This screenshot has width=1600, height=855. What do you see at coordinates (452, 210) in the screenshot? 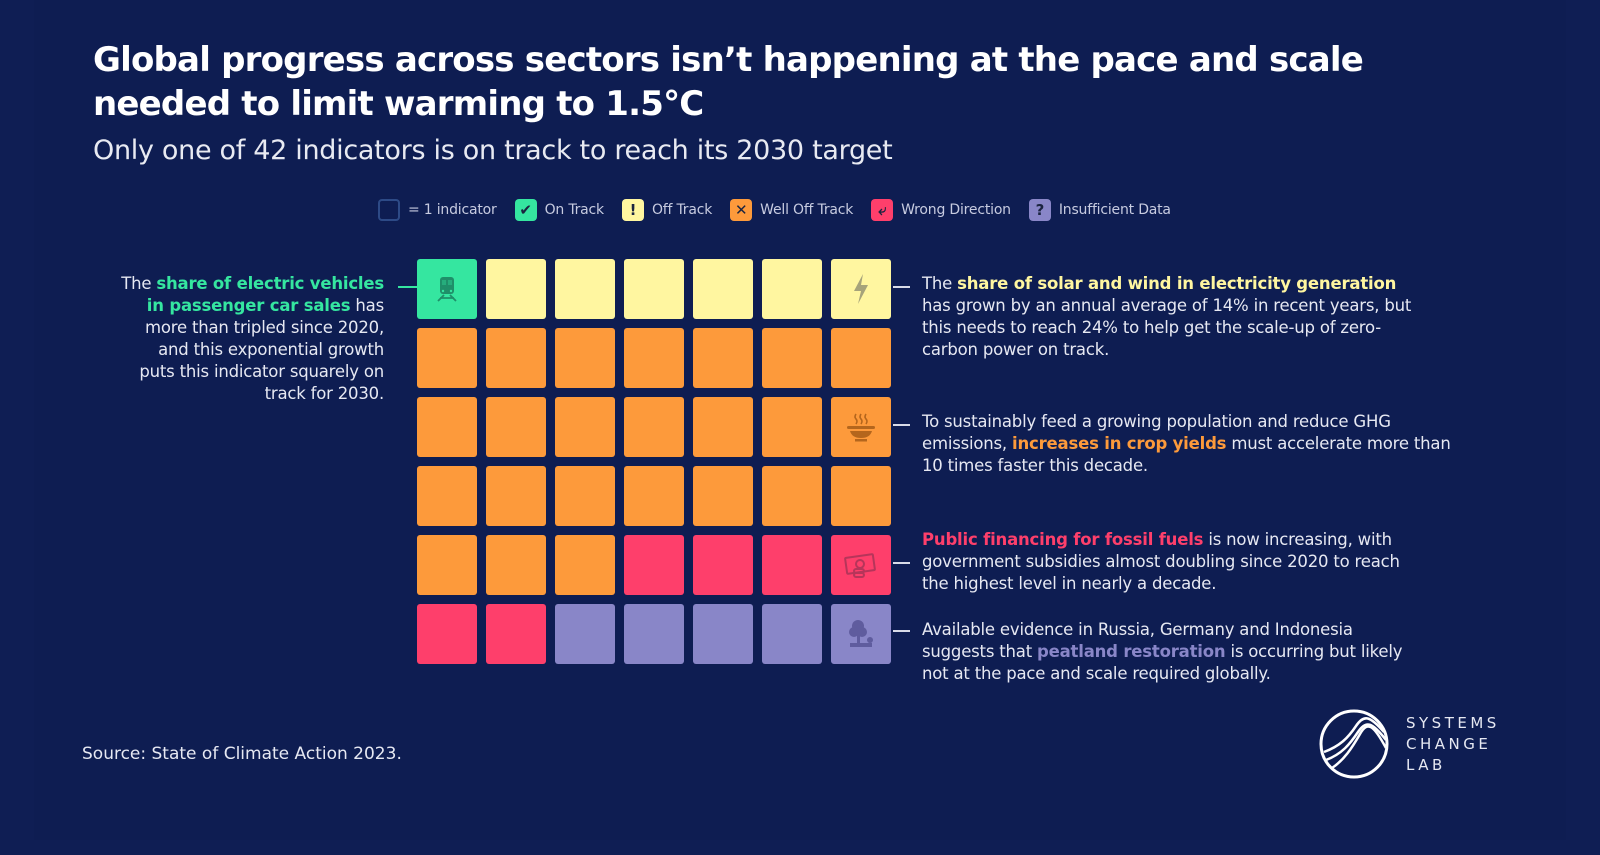
I see `legend-label: = 1 indicator` at bounding box center [452, 210].